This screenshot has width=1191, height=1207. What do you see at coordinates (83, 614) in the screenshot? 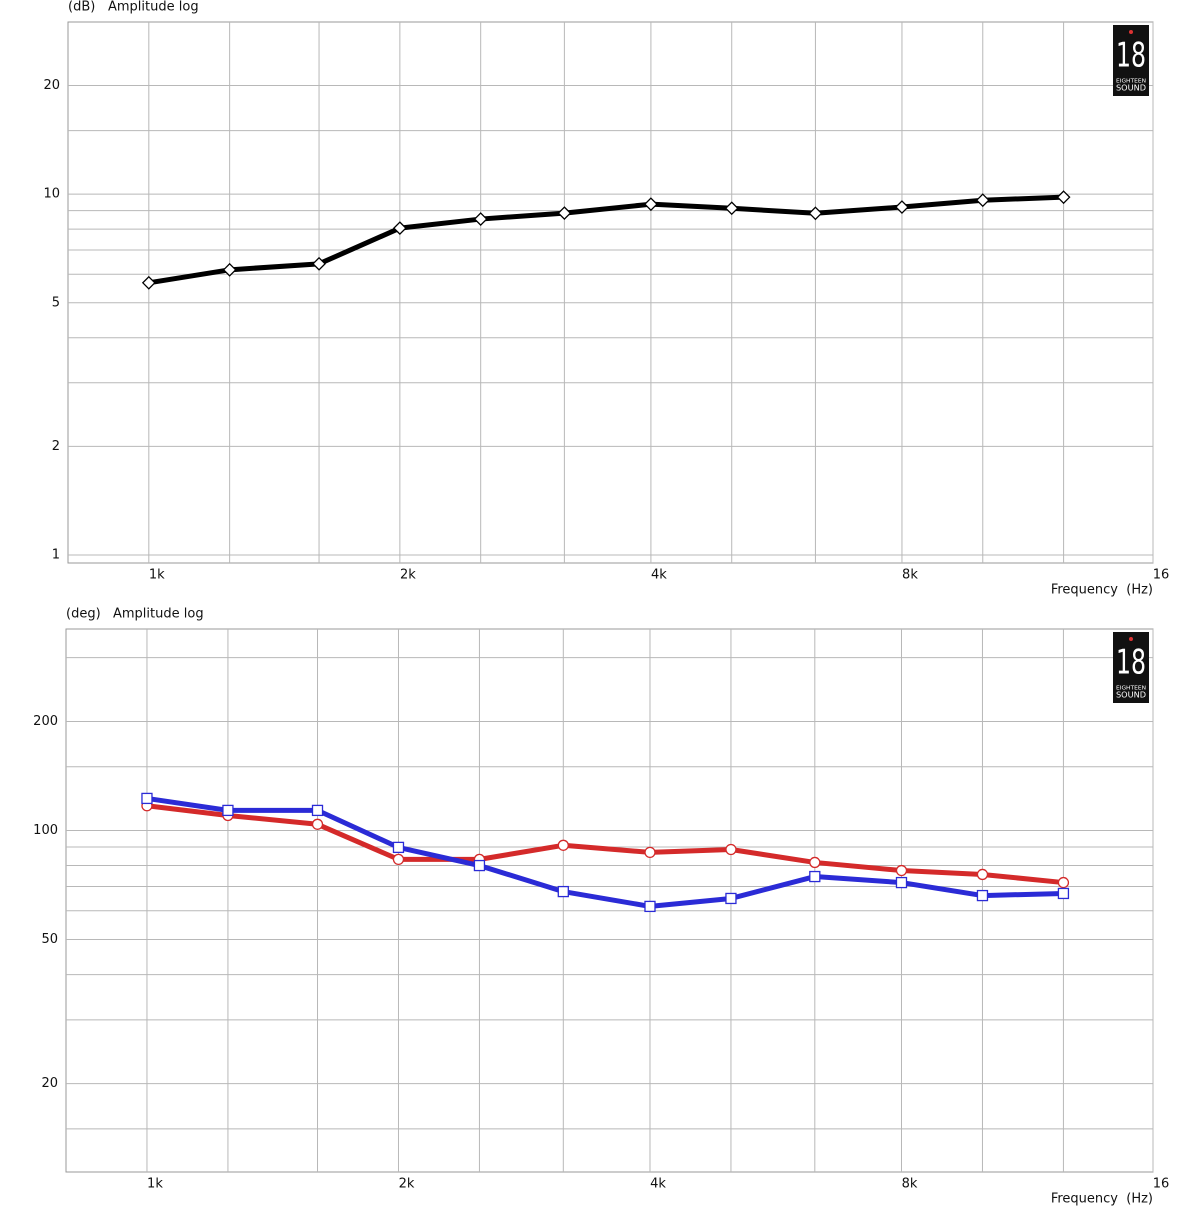
I see `y-unit: (deg)` at bounding box center [83, 614].